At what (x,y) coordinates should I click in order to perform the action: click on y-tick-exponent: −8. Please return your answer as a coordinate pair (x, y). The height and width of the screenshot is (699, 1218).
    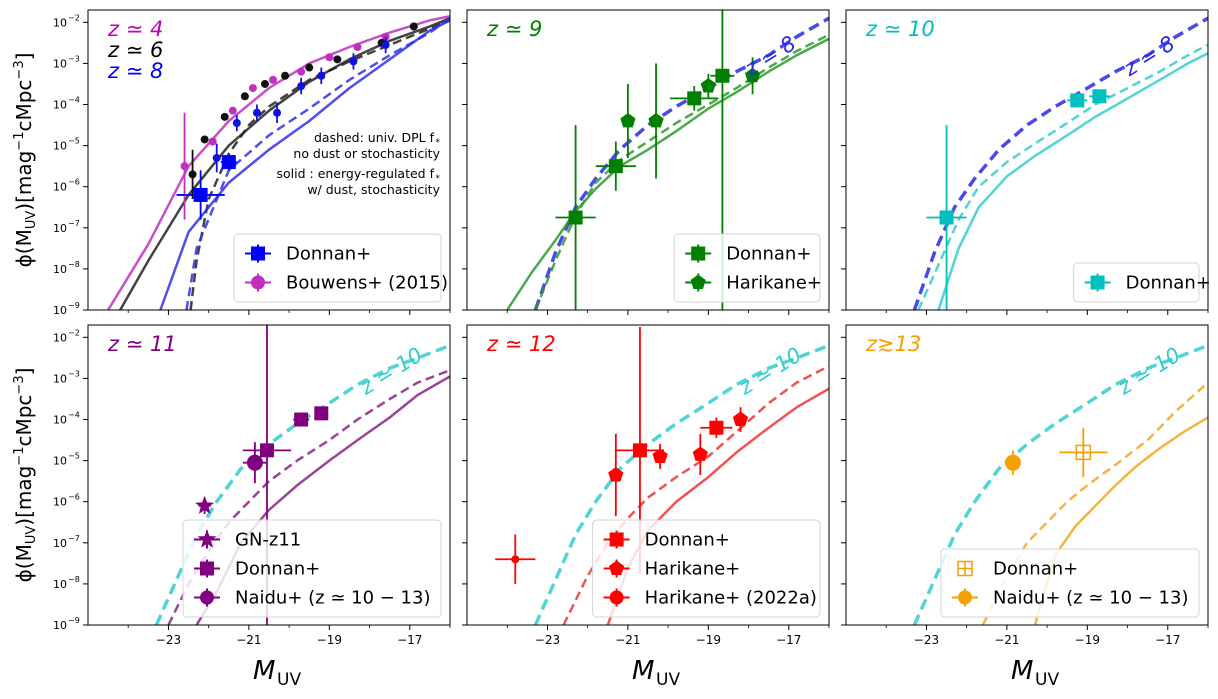
    Looking at the image, I should click on (74, 579).